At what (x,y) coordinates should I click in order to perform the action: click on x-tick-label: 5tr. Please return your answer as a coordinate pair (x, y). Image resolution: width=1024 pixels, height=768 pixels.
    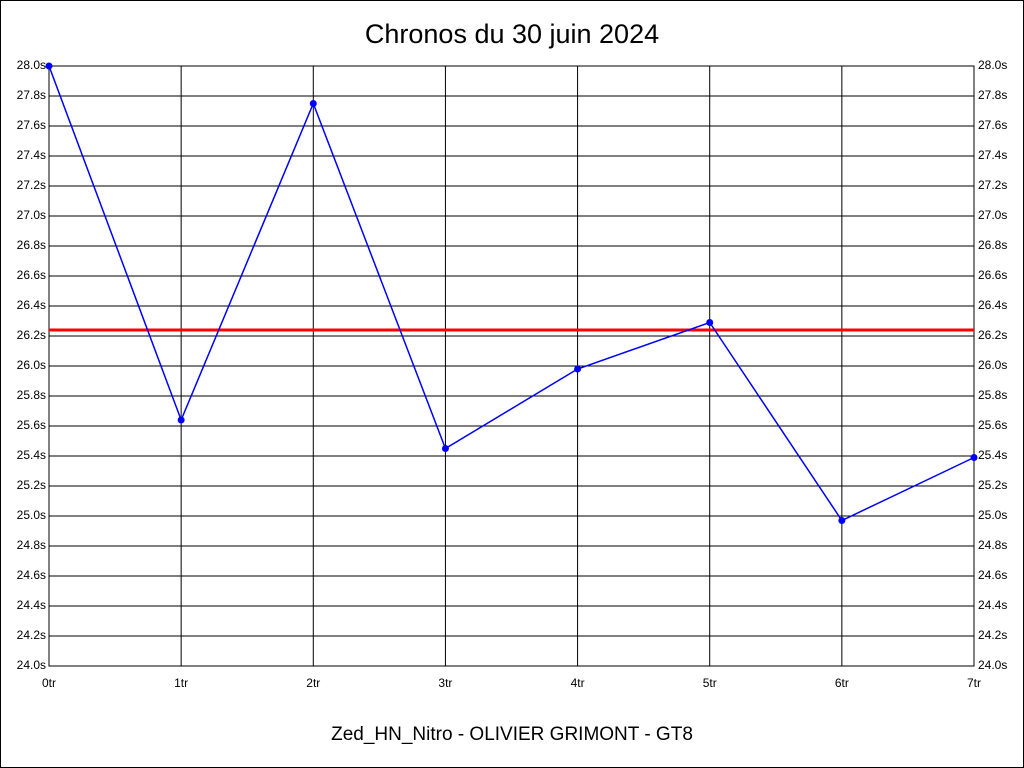
    Looking at the image, I should click on (710, 683).